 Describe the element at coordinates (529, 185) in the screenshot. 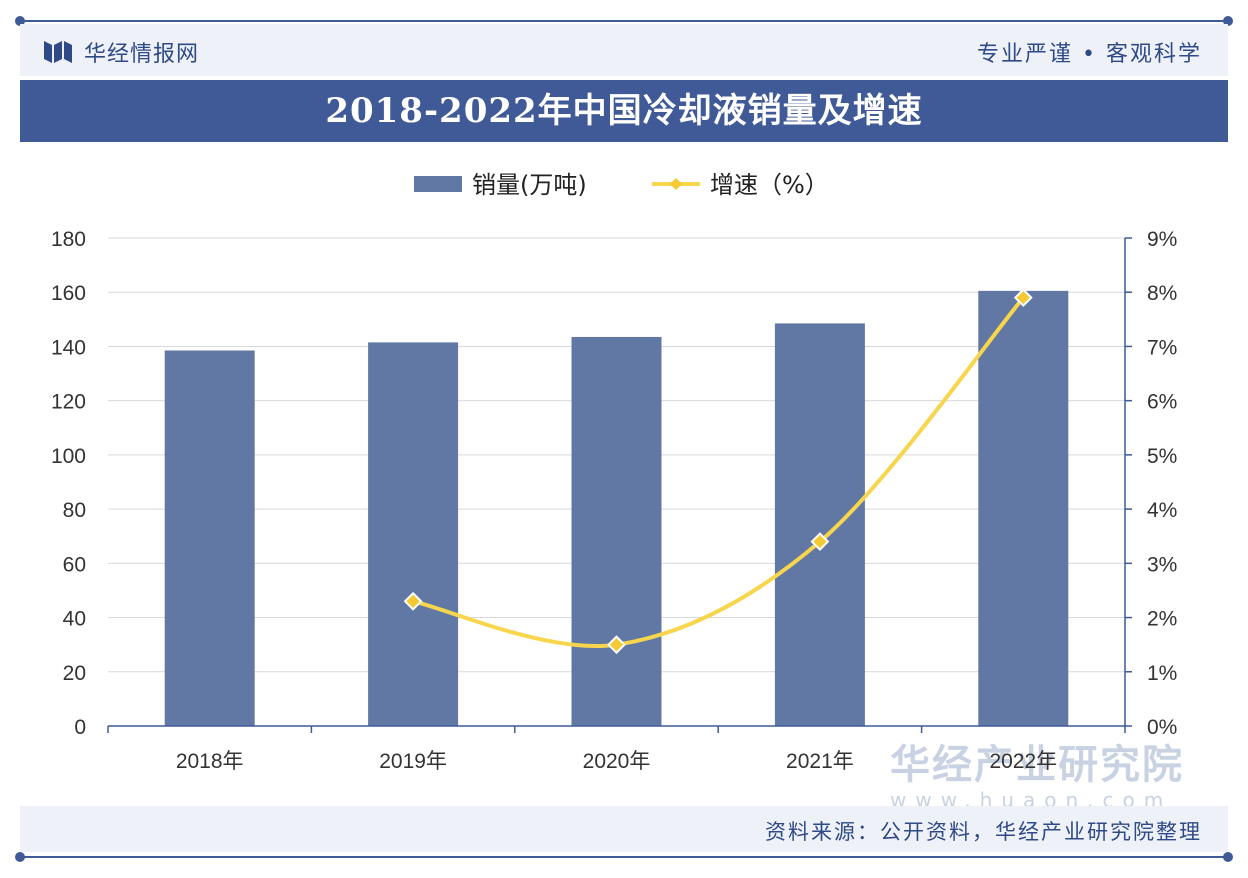

I see `legend-bar-label: 销量(万吨)` at that location.